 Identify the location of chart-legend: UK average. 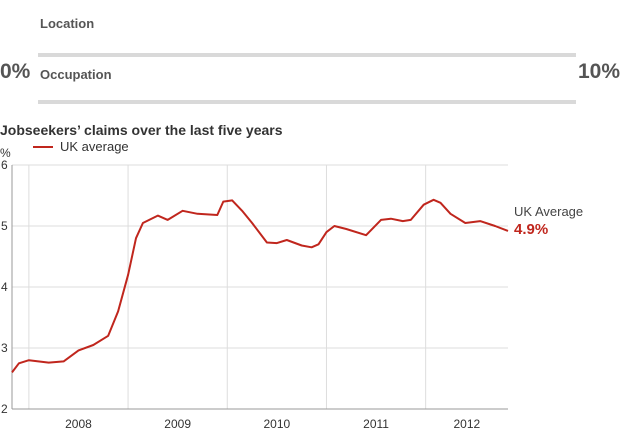
(81, 146).